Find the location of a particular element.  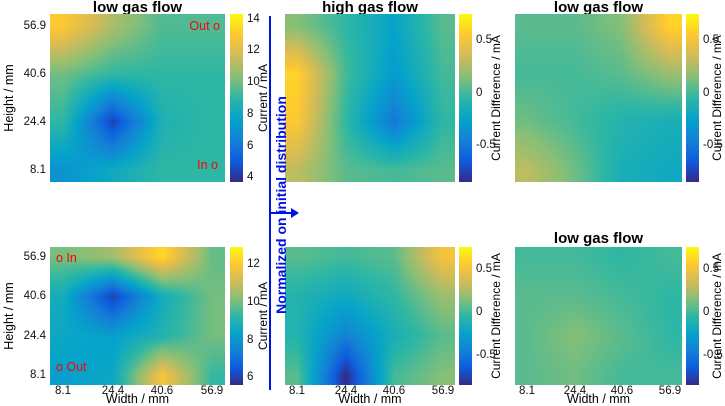

x-axis-label-right: Width / mm is located at coordinates (598, 399).